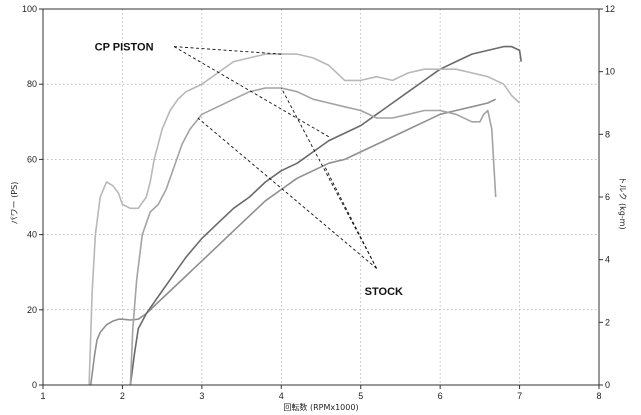  Describe the element at coordinates (610, 72) in the screenshot. I see `y2-tick-label: 10` at that location.